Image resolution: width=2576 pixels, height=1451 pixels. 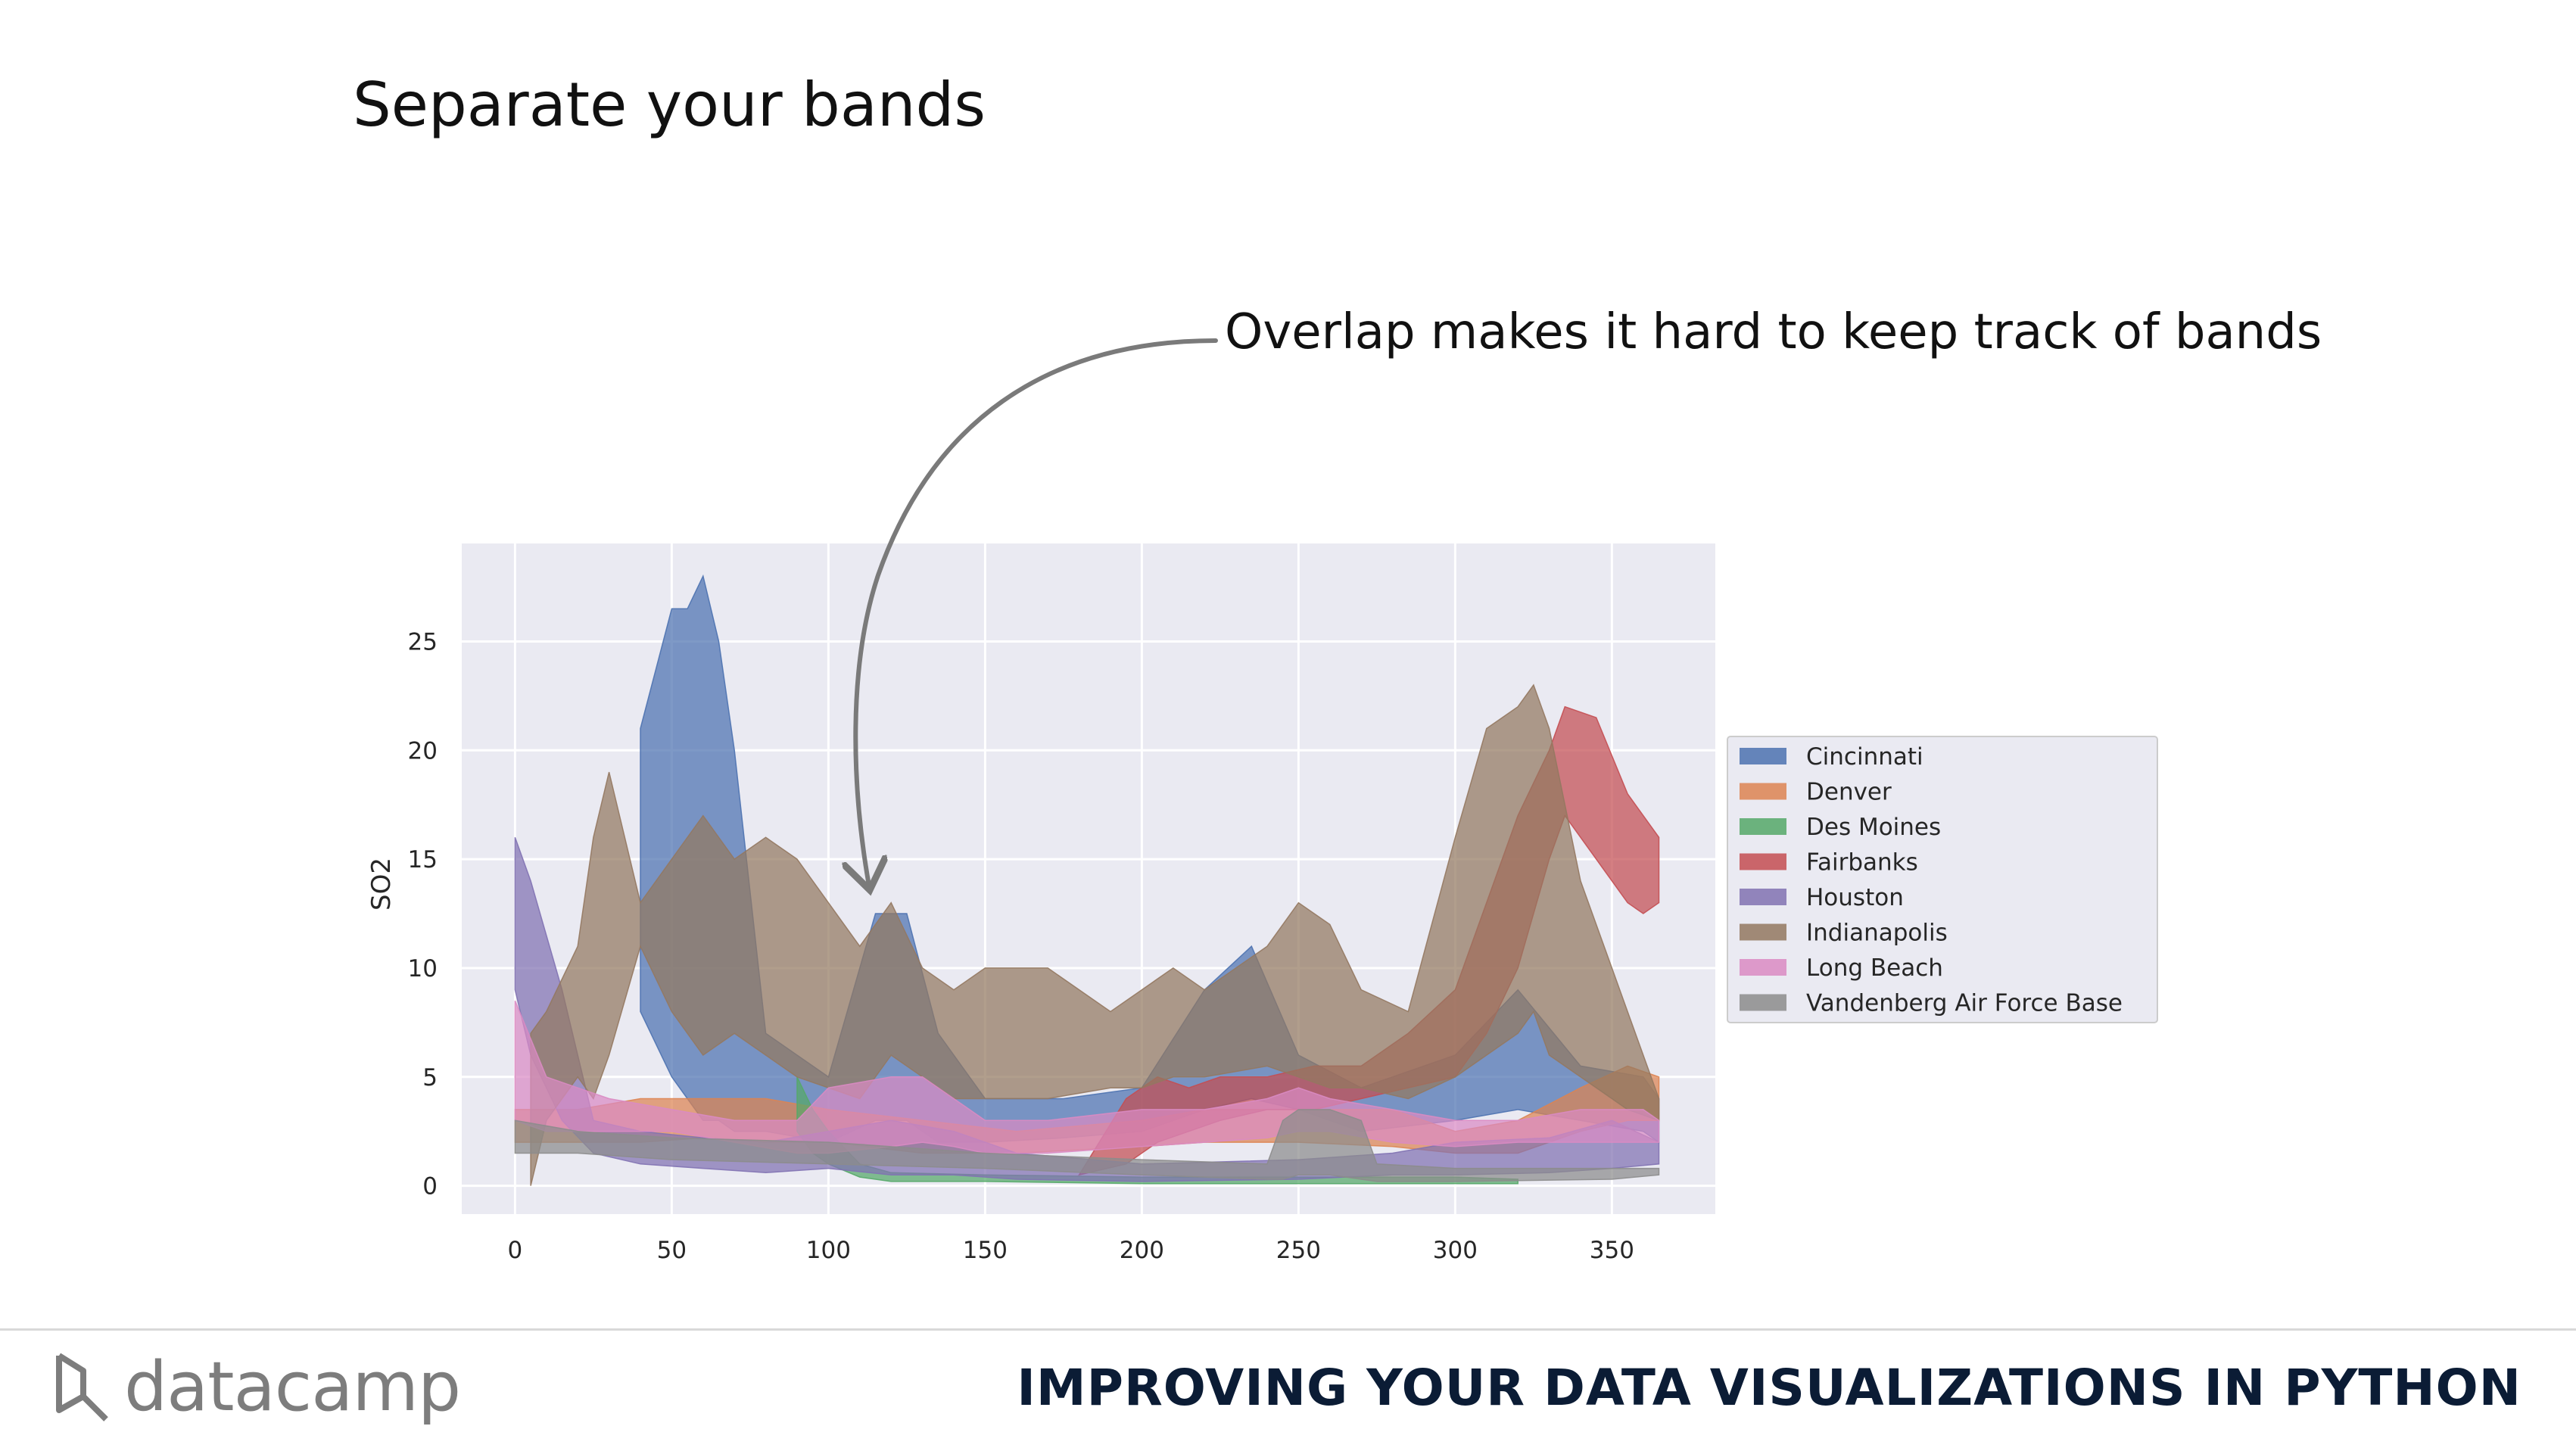 I want to click on datacamp-logo: datacamp, so click(x=257, y=1387).